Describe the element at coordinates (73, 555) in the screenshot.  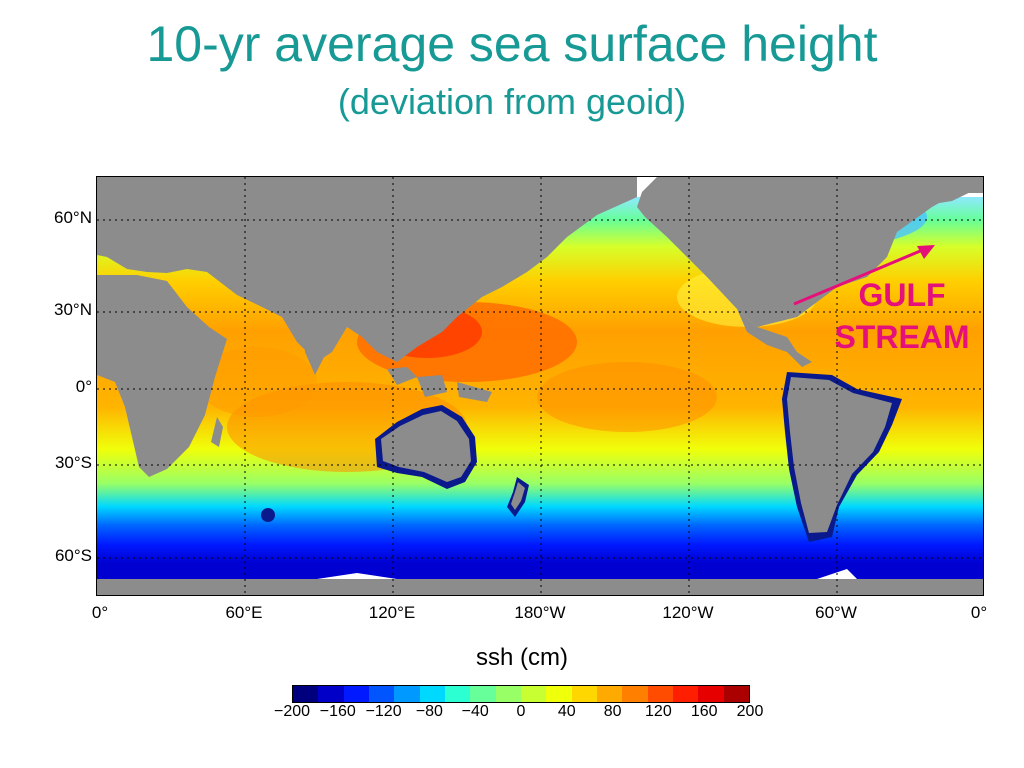
I see `lat-label-60s: 60°S` at that location.